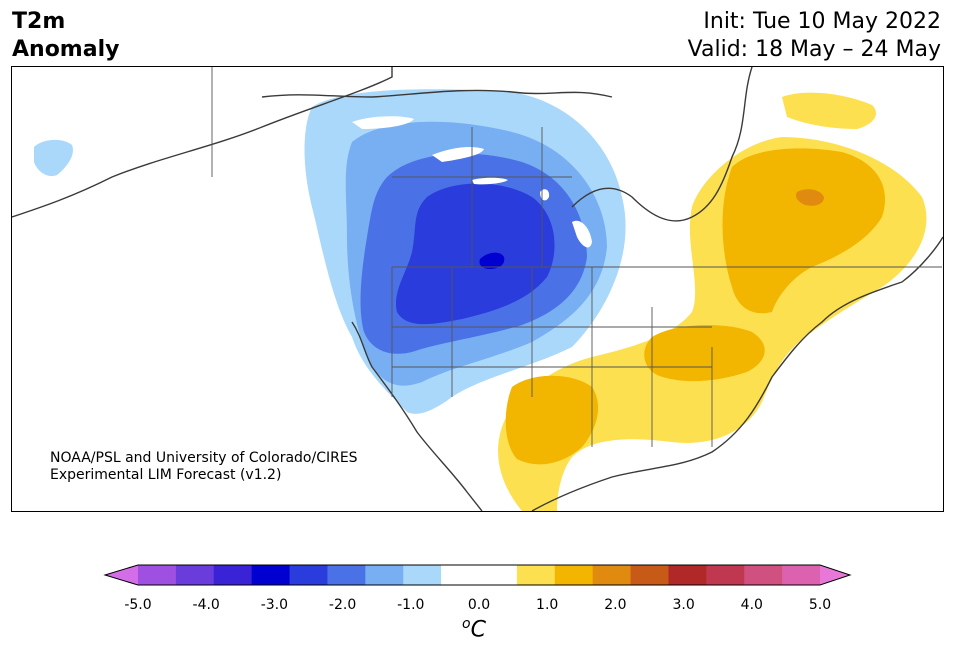 This screenshot has height=656, width=953. Describe the element at coordinates (206, 605) in the screenshot. I see `colorbar-tick-label: -4.0` at that location.